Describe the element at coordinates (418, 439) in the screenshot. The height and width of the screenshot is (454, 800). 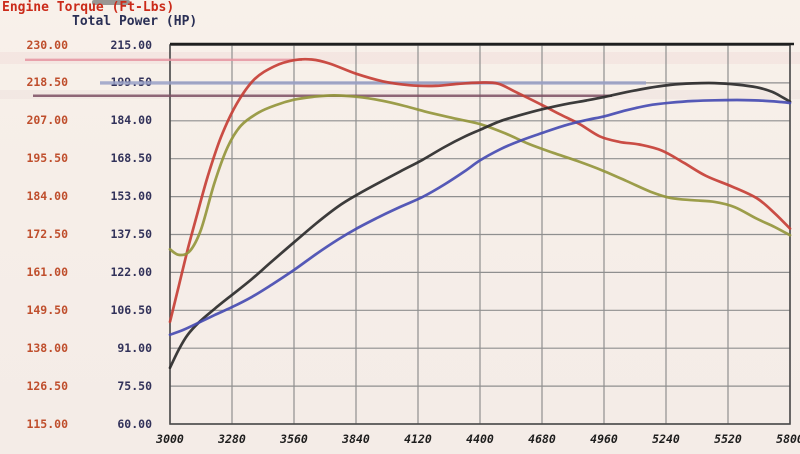
I see `rpm-tick-label: 4120` at that location.